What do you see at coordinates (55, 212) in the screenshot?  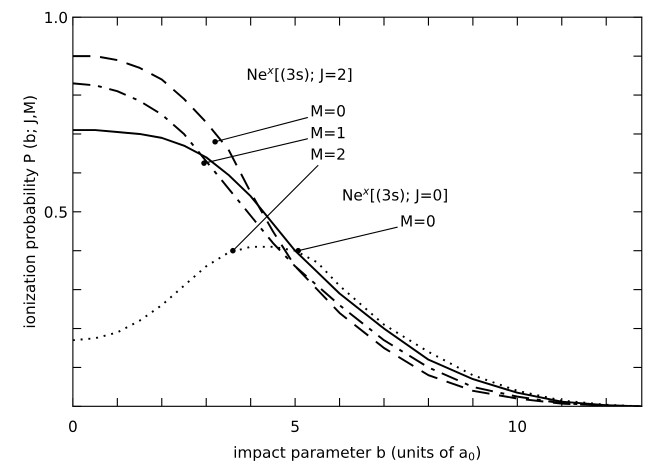 I see `y-tick-label: 0.5` at bounding box center [55, 212].